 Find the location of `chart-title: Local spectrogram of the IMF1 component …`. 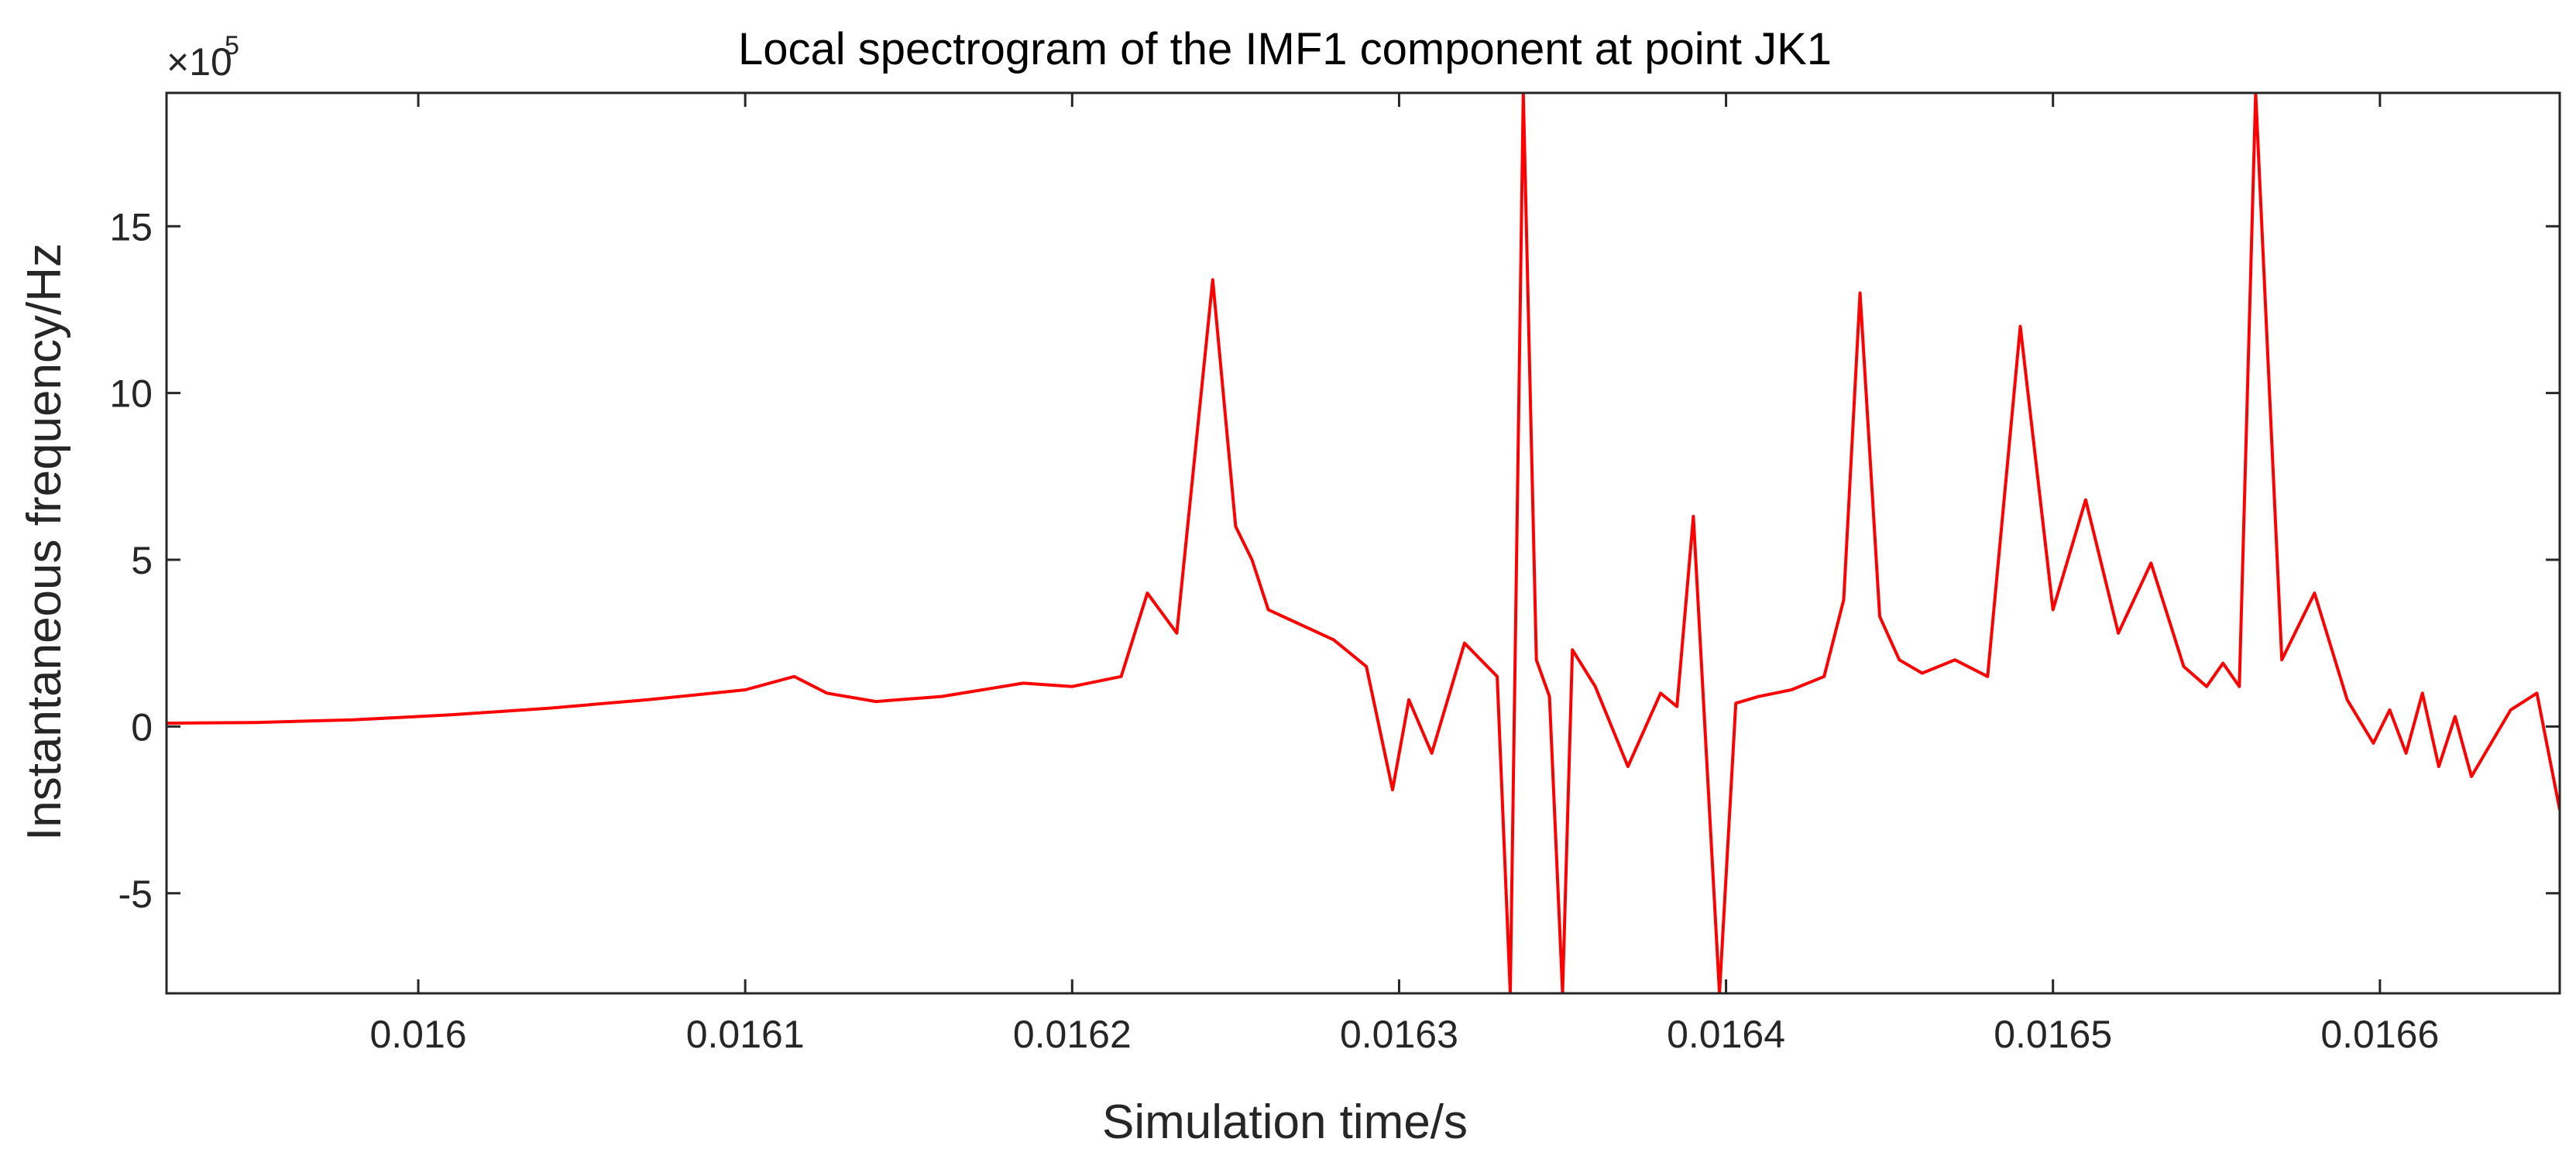

chart-title: Local spectrogram of the IMF1 component … is located at coordinates (1285, 49).